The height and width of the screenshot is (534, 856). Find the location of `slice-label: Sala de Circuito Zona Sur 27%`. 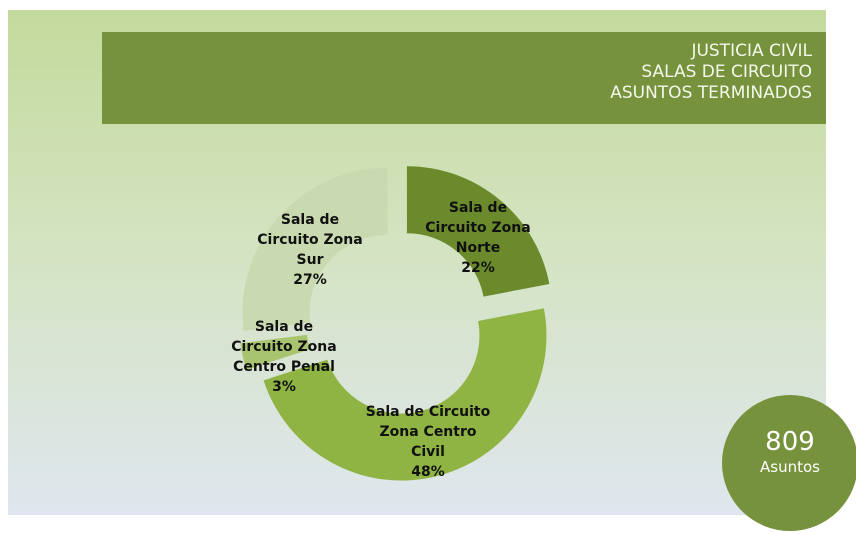

slice-label: Sala de Circuito Zona Sur 27% is located at coordinates (310, 250).